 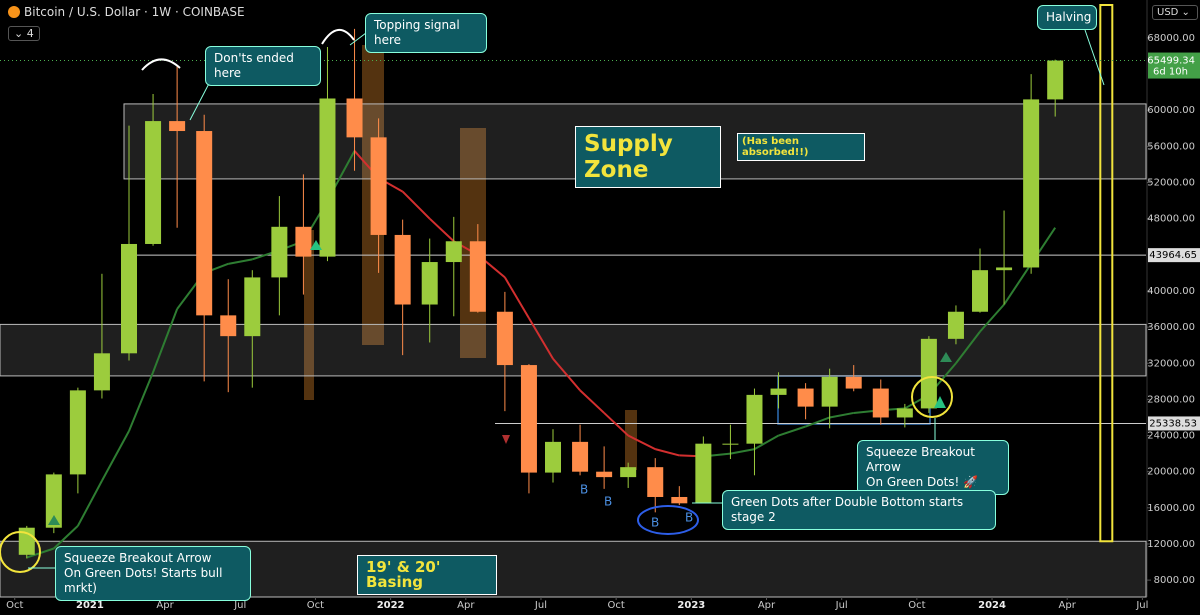 I want to click on y-tick-label: 48000.00, so click(x=1171, y=219).